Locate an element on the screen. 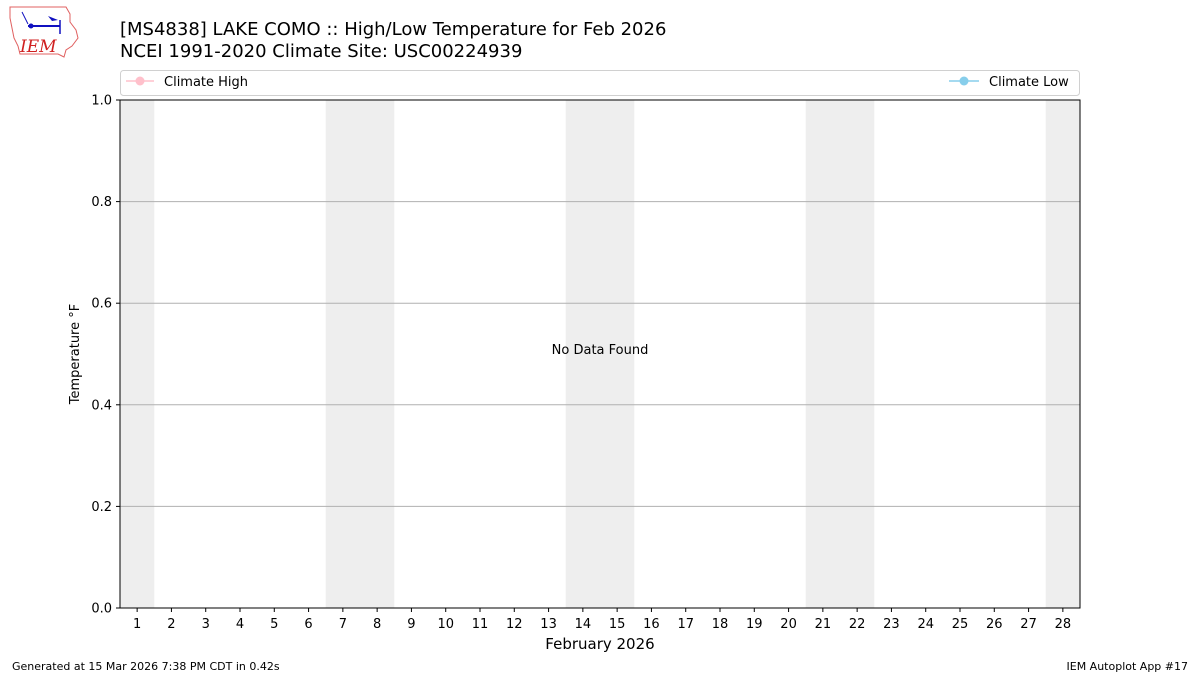 Image resolution: width=1200 pixels, height=675 pixels. y-tick-label: 1.0 is located at coordinates (101, 101).